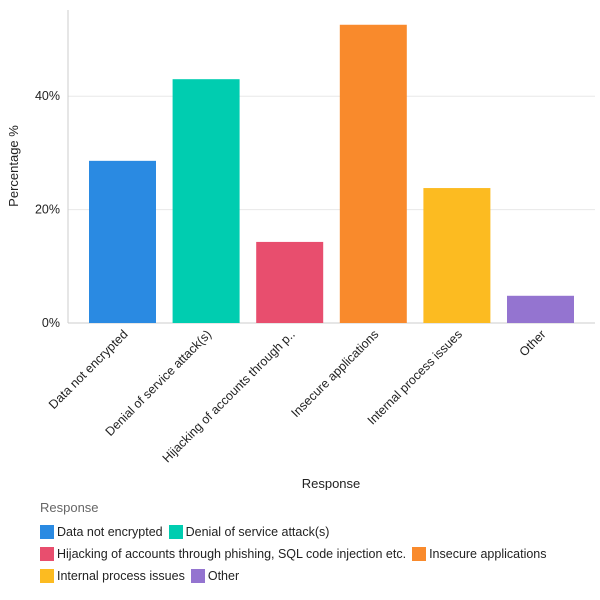 Image resolution: width=600 pixels, height=600 pixels. I want to click on legend-title: Response, so click(69, 507).